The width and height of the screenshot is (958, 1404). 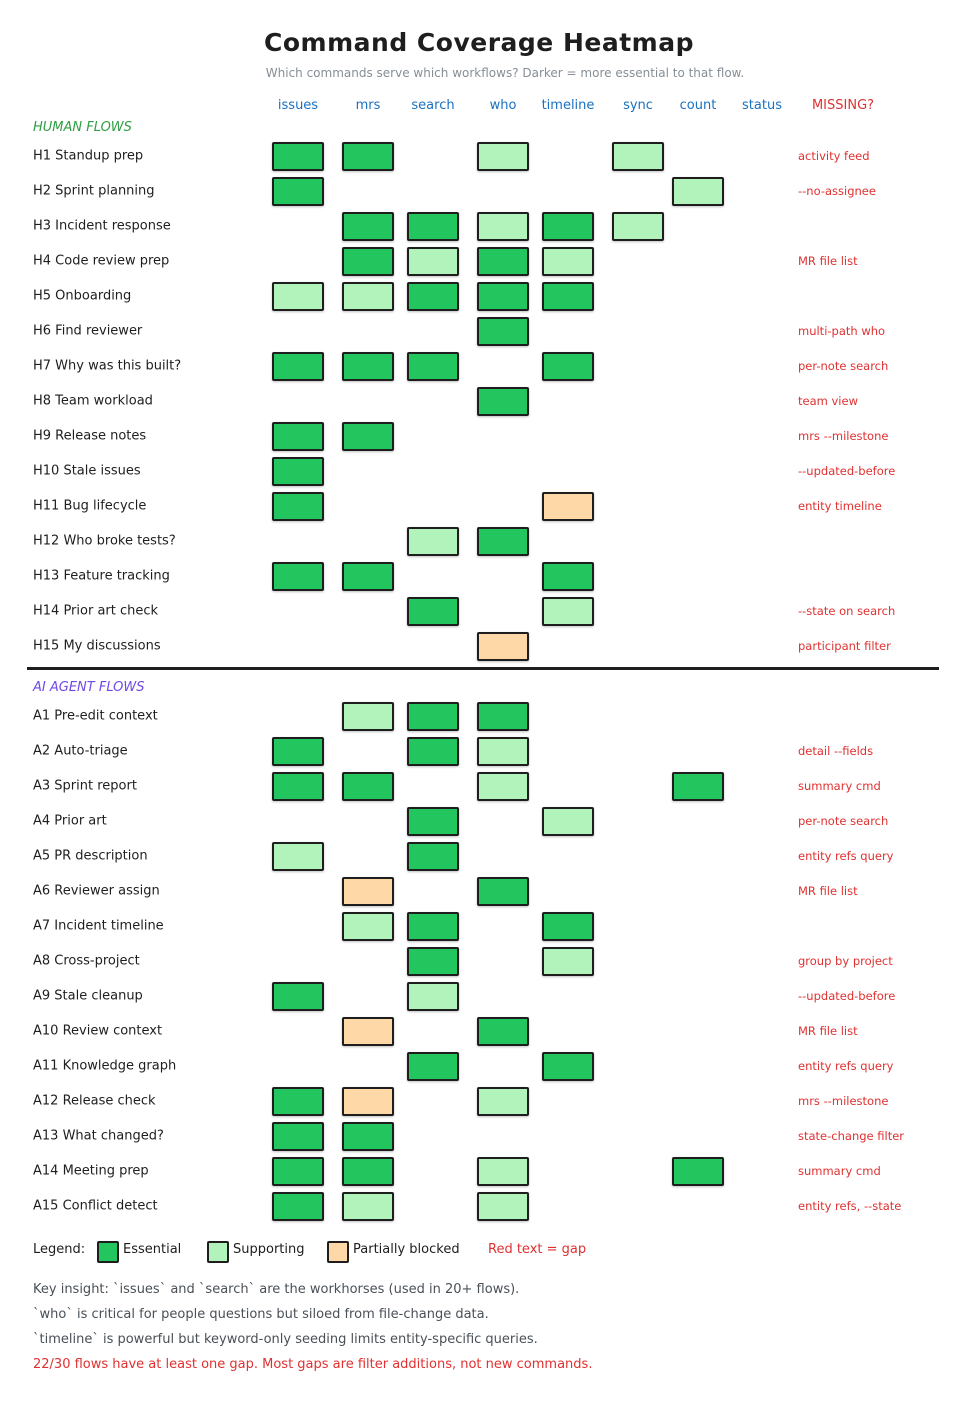 I want to click on row-label: A9 Stale cleanup, so click(x=88, y=996).